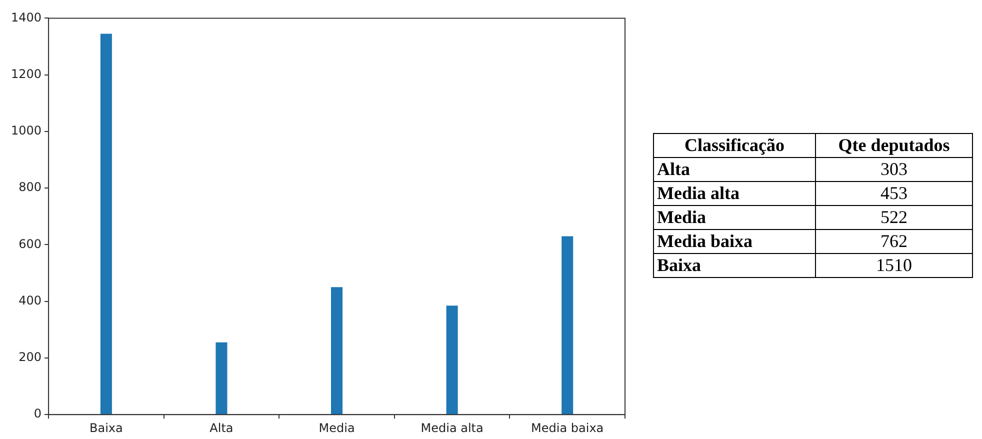 This screenshot has height=439, width=982. Describe the element at coordinates (894, 146) in the screenshot. I see `text: Qte deputados` at that location.